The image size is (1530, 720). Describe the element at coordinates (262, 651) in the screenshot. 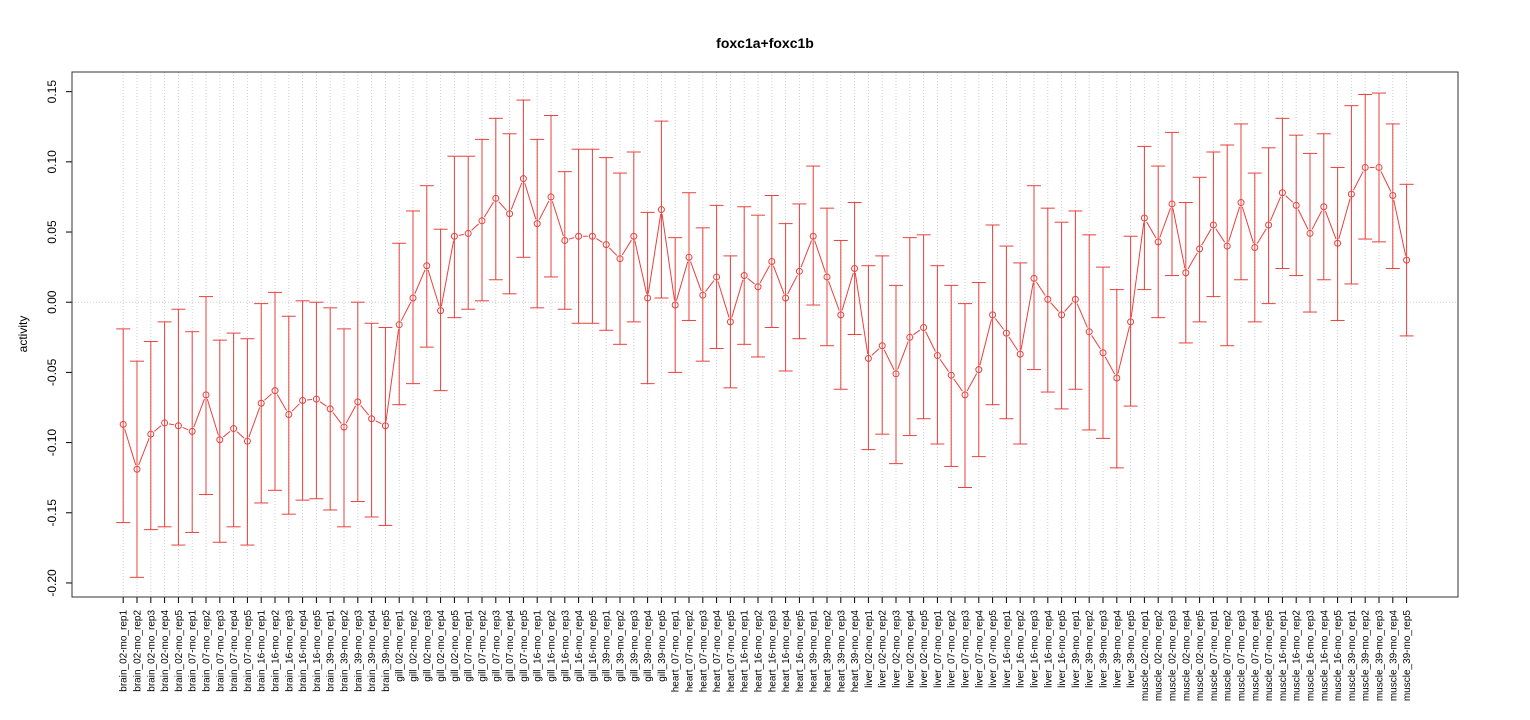

I see `x-tick-label: brain_16-mo_rep1` at that location.